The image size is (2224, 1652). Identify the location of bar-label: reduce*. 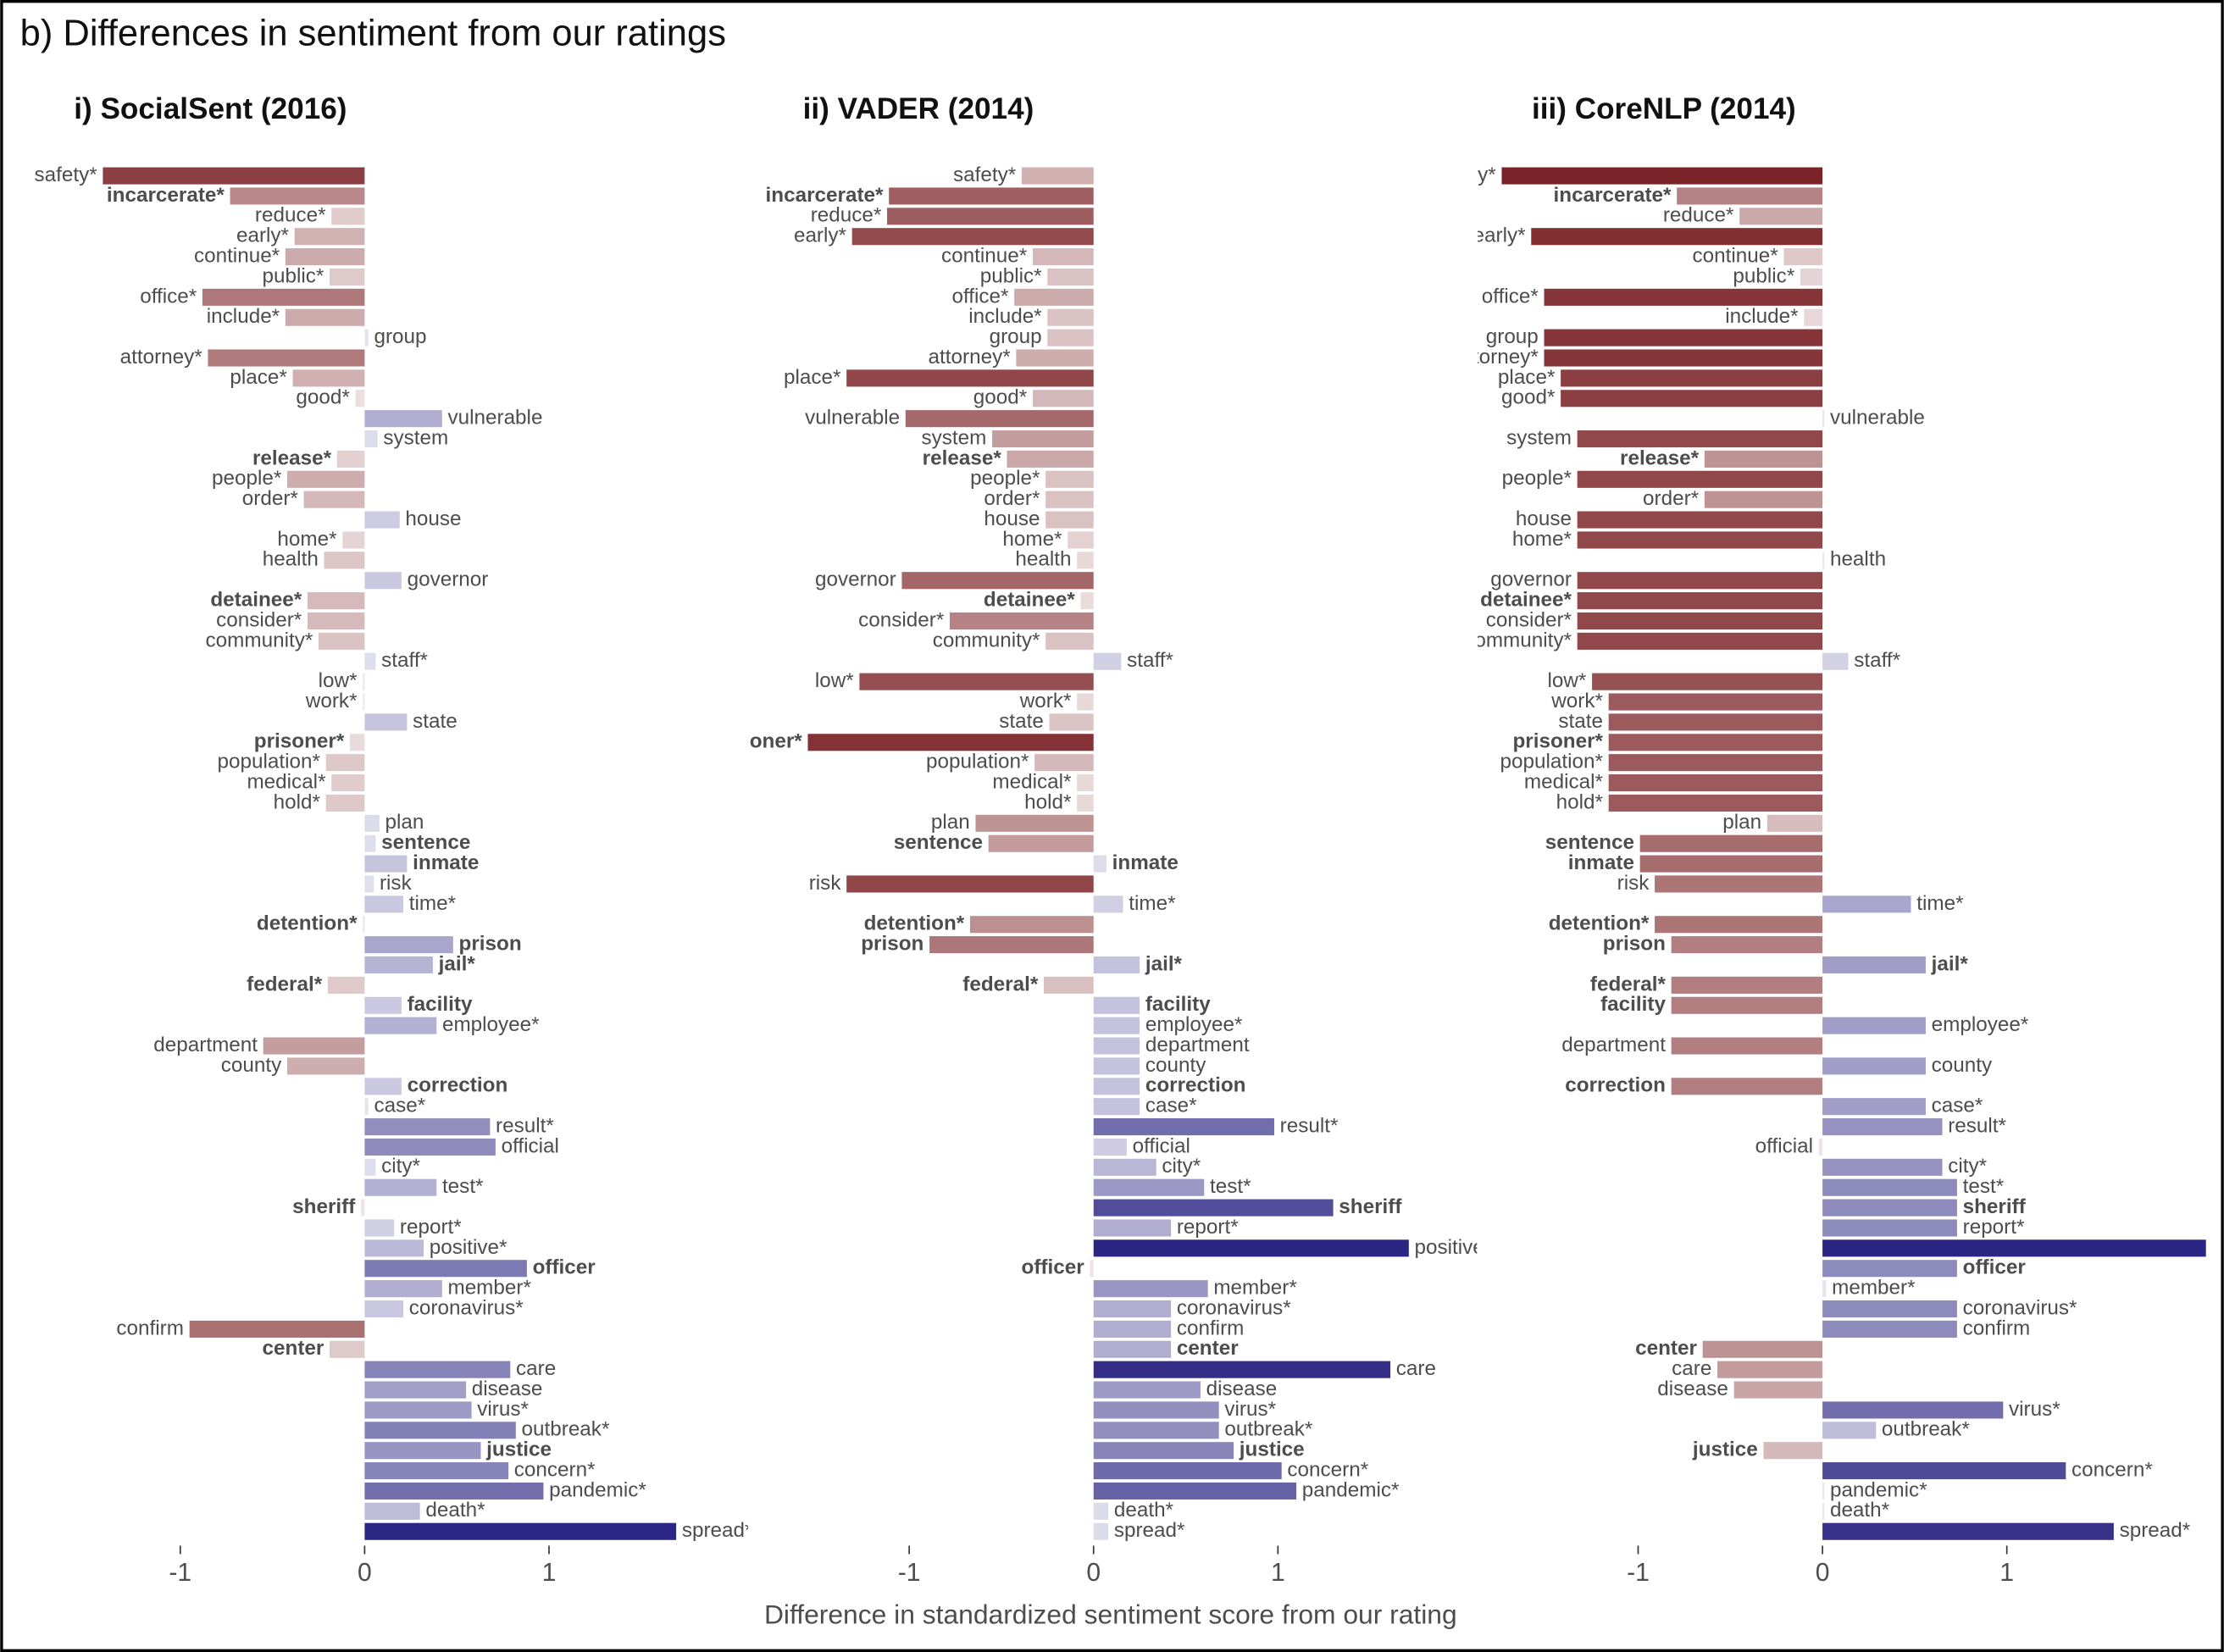
(290, 215).